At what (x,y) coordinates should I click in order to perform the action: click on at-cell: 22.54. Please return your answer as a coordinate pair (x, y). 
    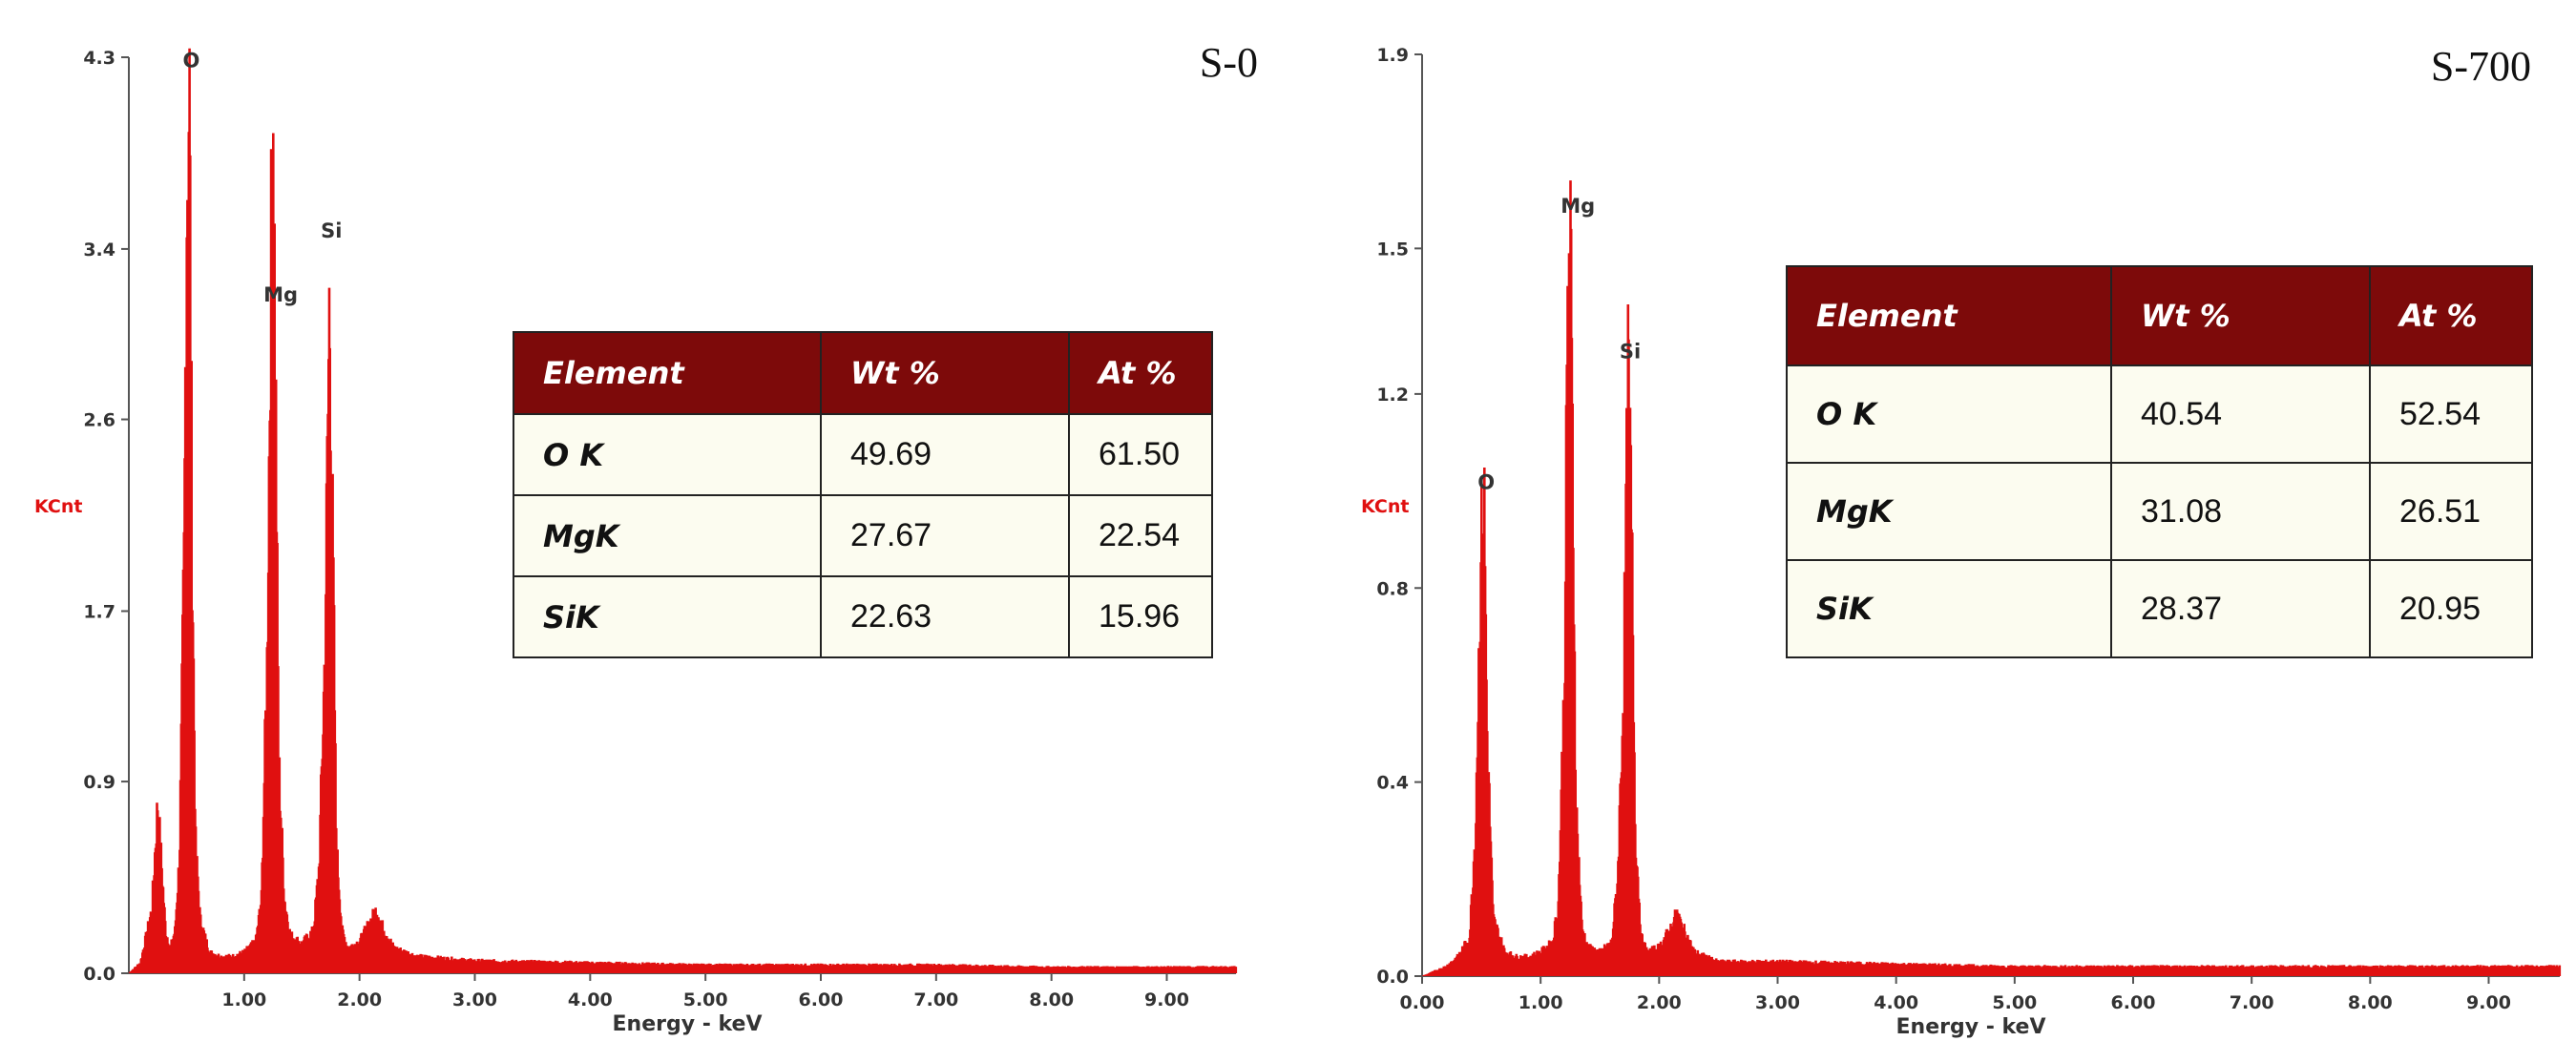
    Looking at the image, I should click on (1140, 535).